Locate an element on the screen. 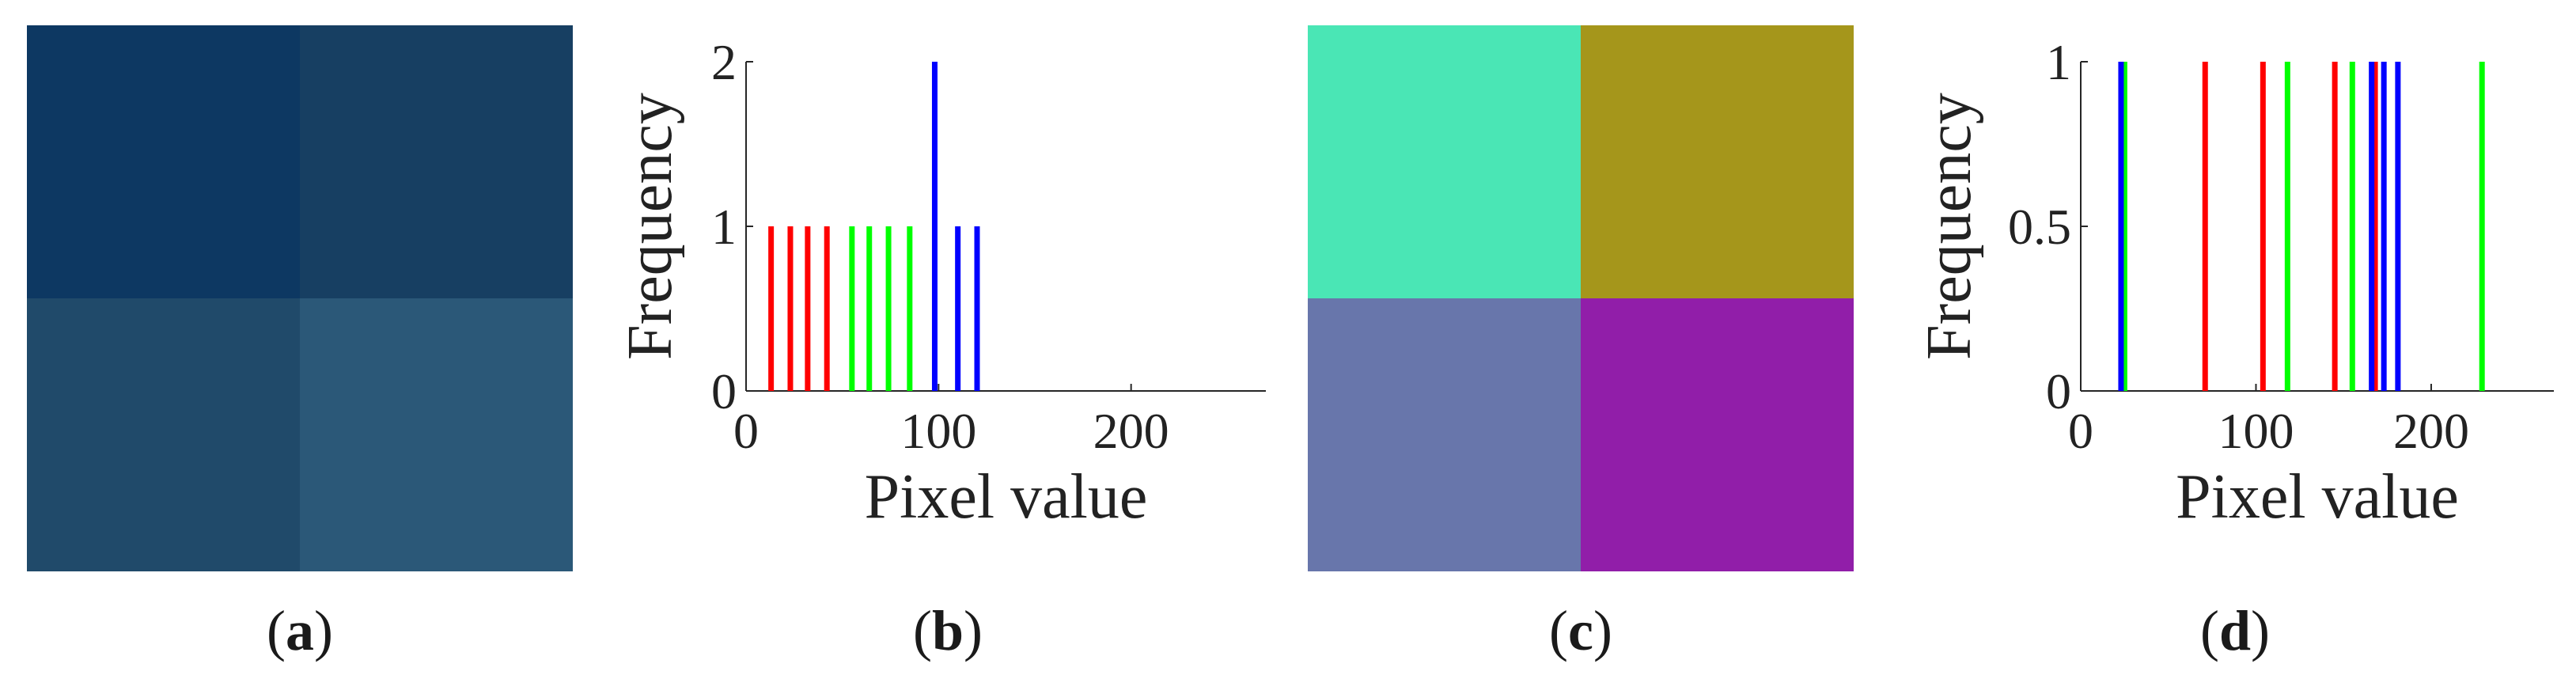 The height and width of the screenshot is (679, 2576). caption-d: (d) is located at coordinates (2234, 630).